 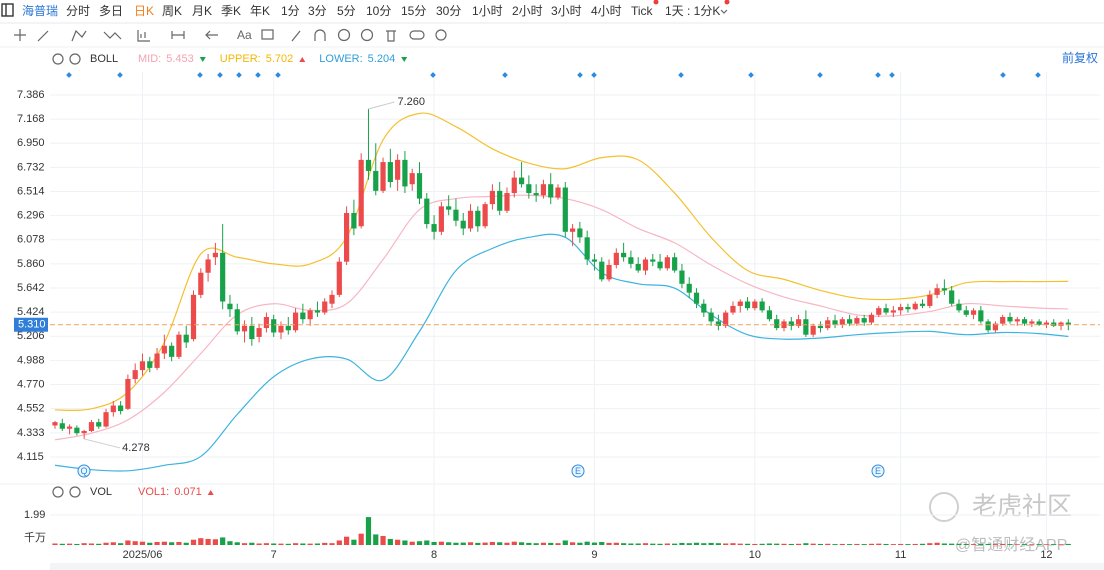 I want to click on notice-dot, so click(x=727, y=2).